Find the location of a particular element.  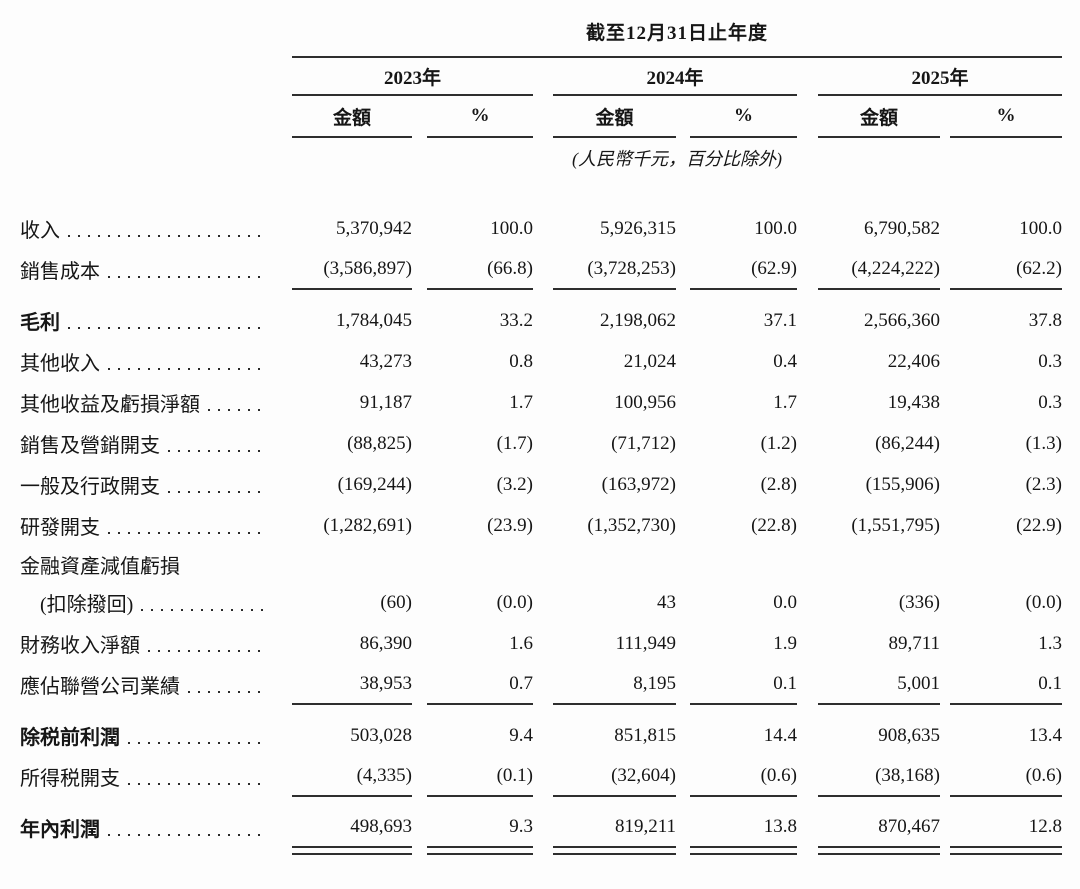

row-label-cell: 一般及行政開支 is located at coordinates (145, 484).